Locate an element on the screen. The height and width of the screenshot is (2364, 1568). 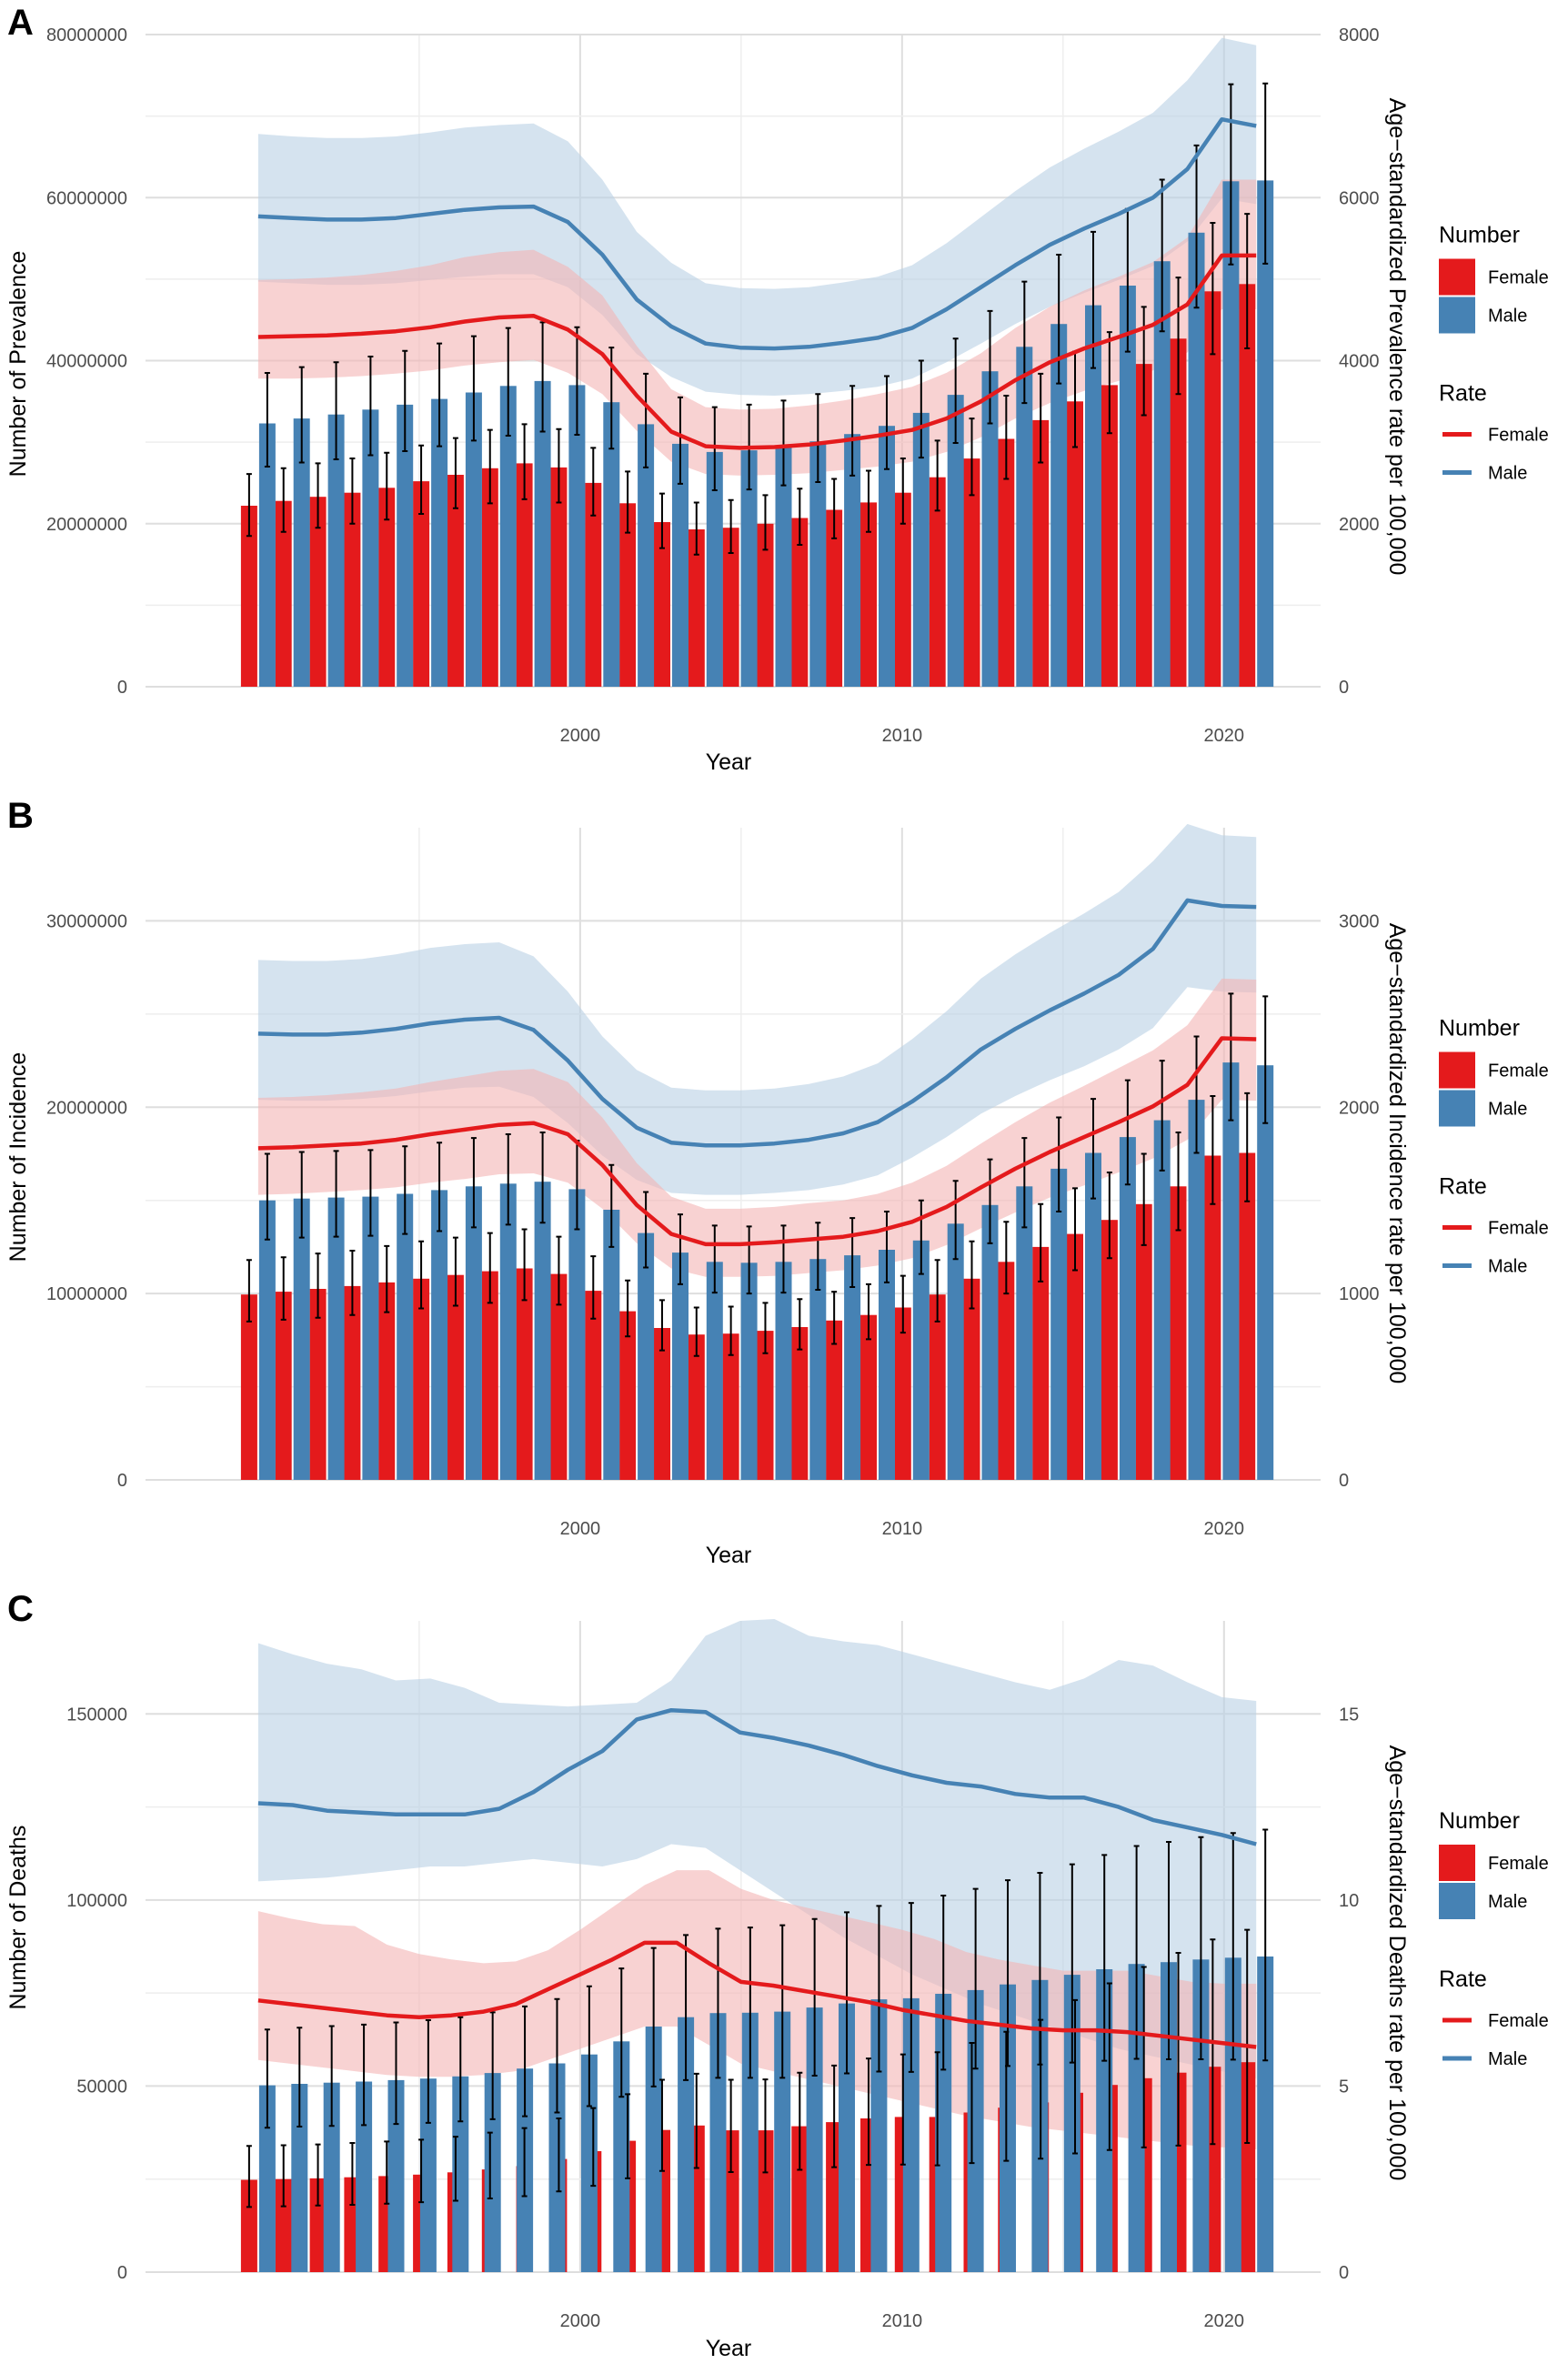
y2-axis-ticks: 0 2000 4000 6000 8000 is located at coordinates (1359, 361).